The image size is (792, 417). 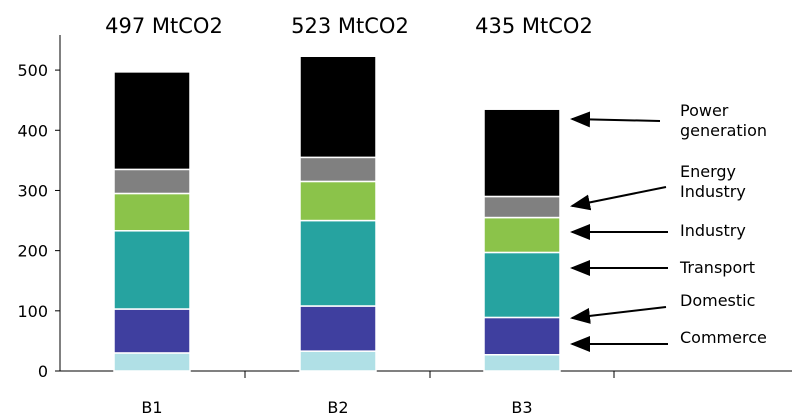 What do you see at coordinates (704, 110) in the screenshot?
I see `legend-label-line: Power` at bounding box center [704, 110].